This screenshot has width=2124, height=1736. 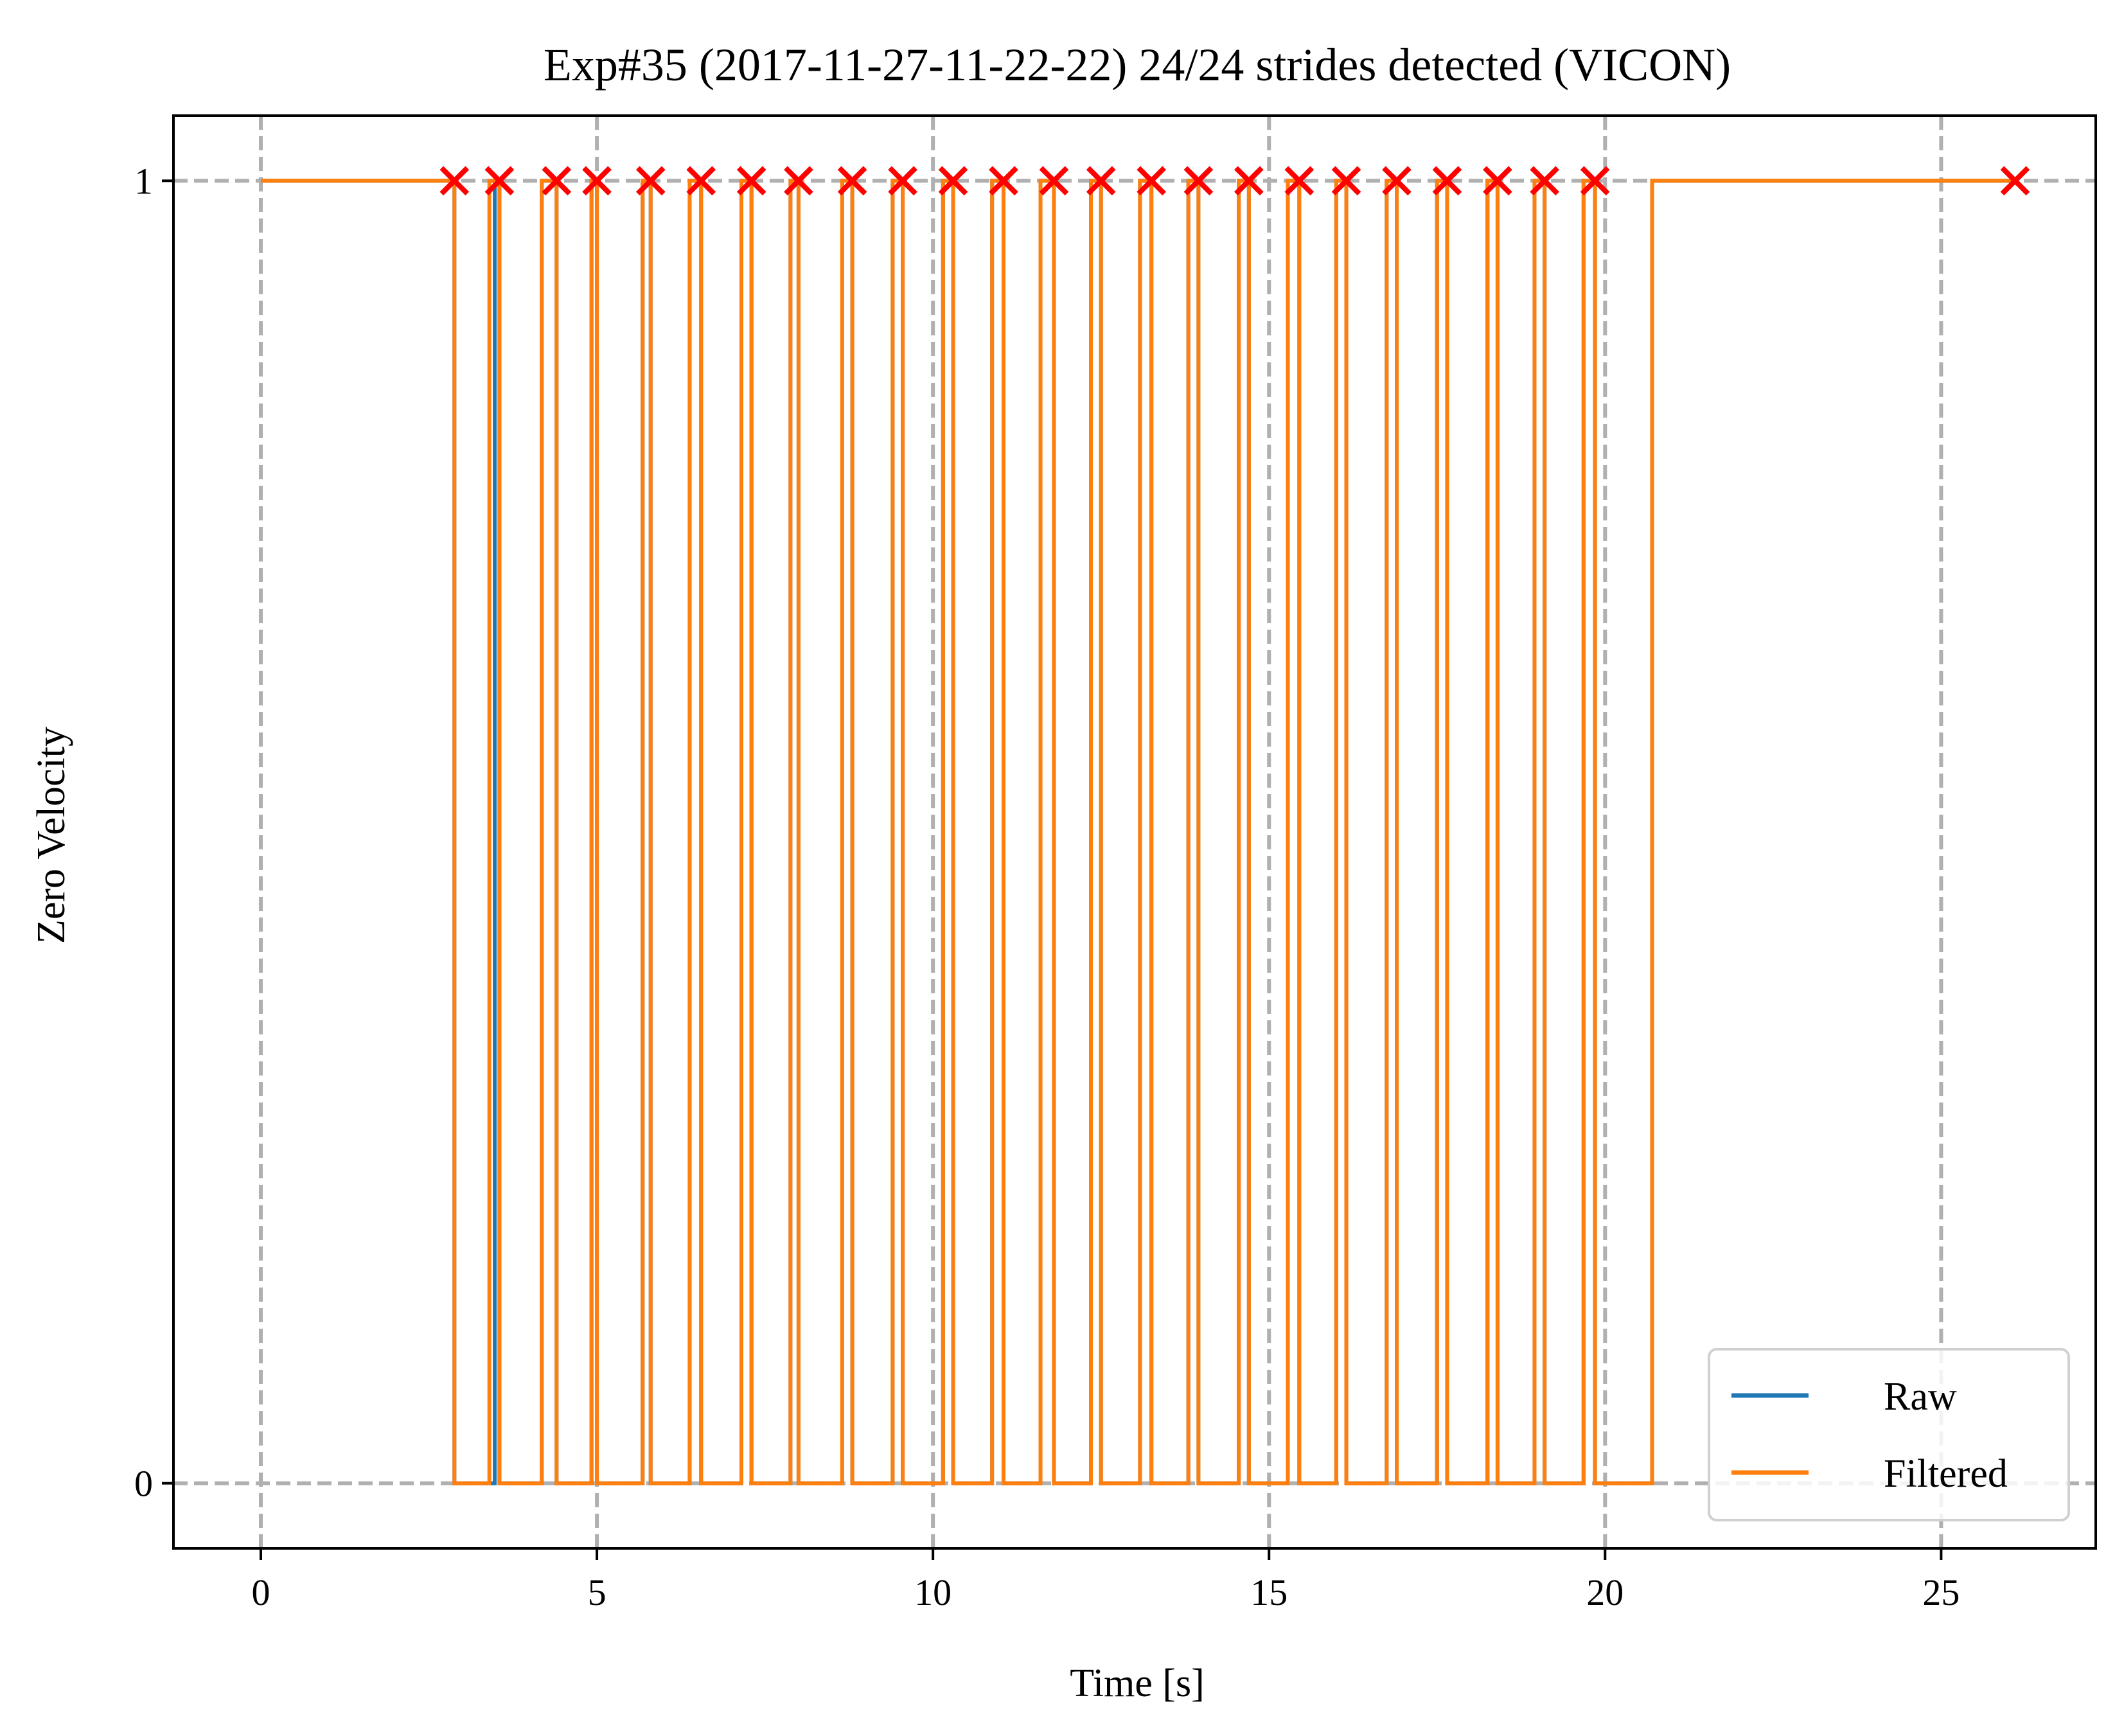 I want to click on x-tick-label: 10, so click(x=933, y=1592).